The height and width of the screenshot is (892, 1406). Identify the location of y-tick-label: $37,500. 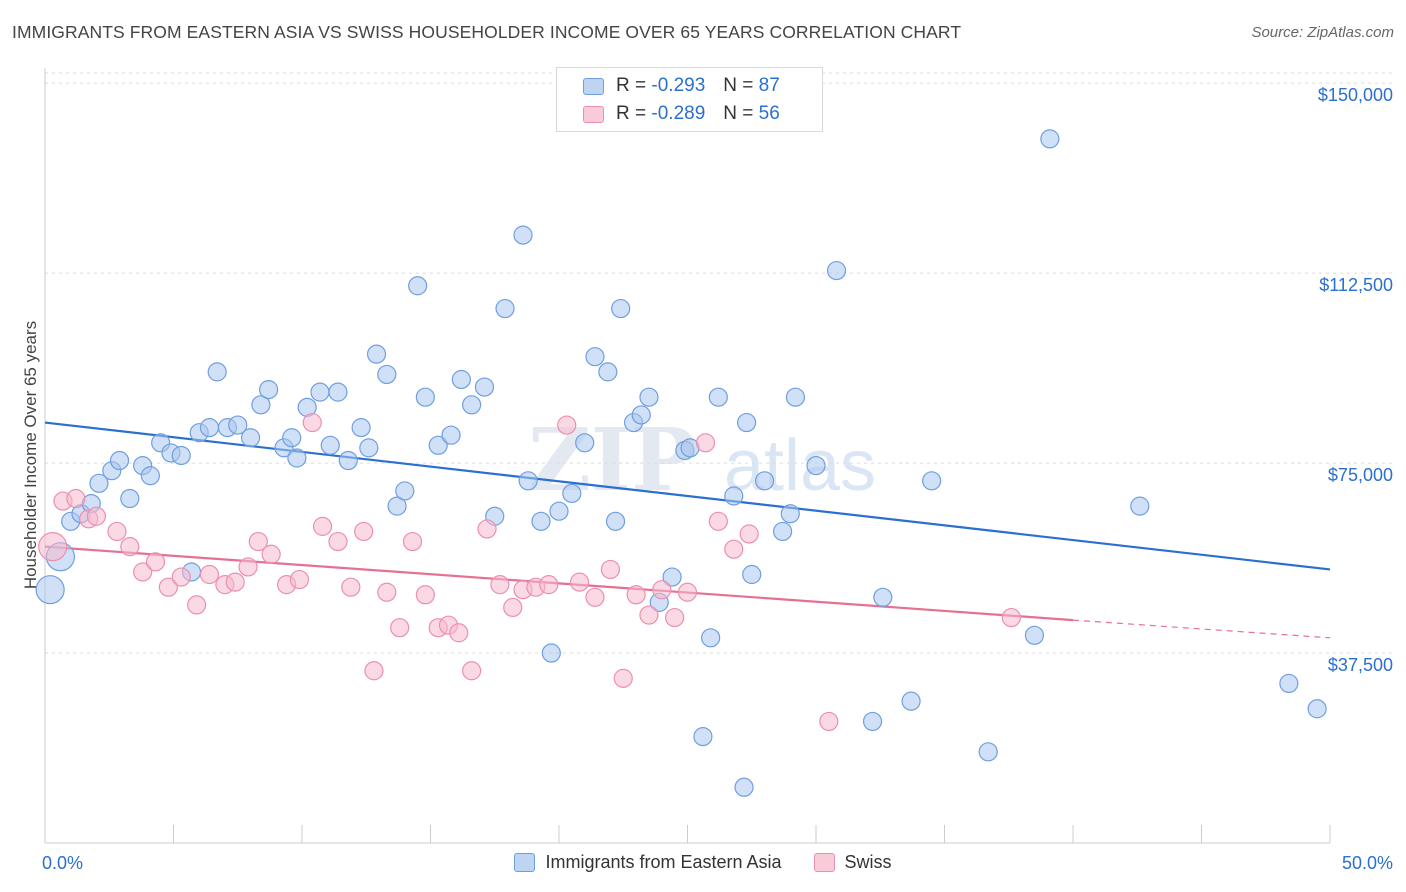
(1360, 665).